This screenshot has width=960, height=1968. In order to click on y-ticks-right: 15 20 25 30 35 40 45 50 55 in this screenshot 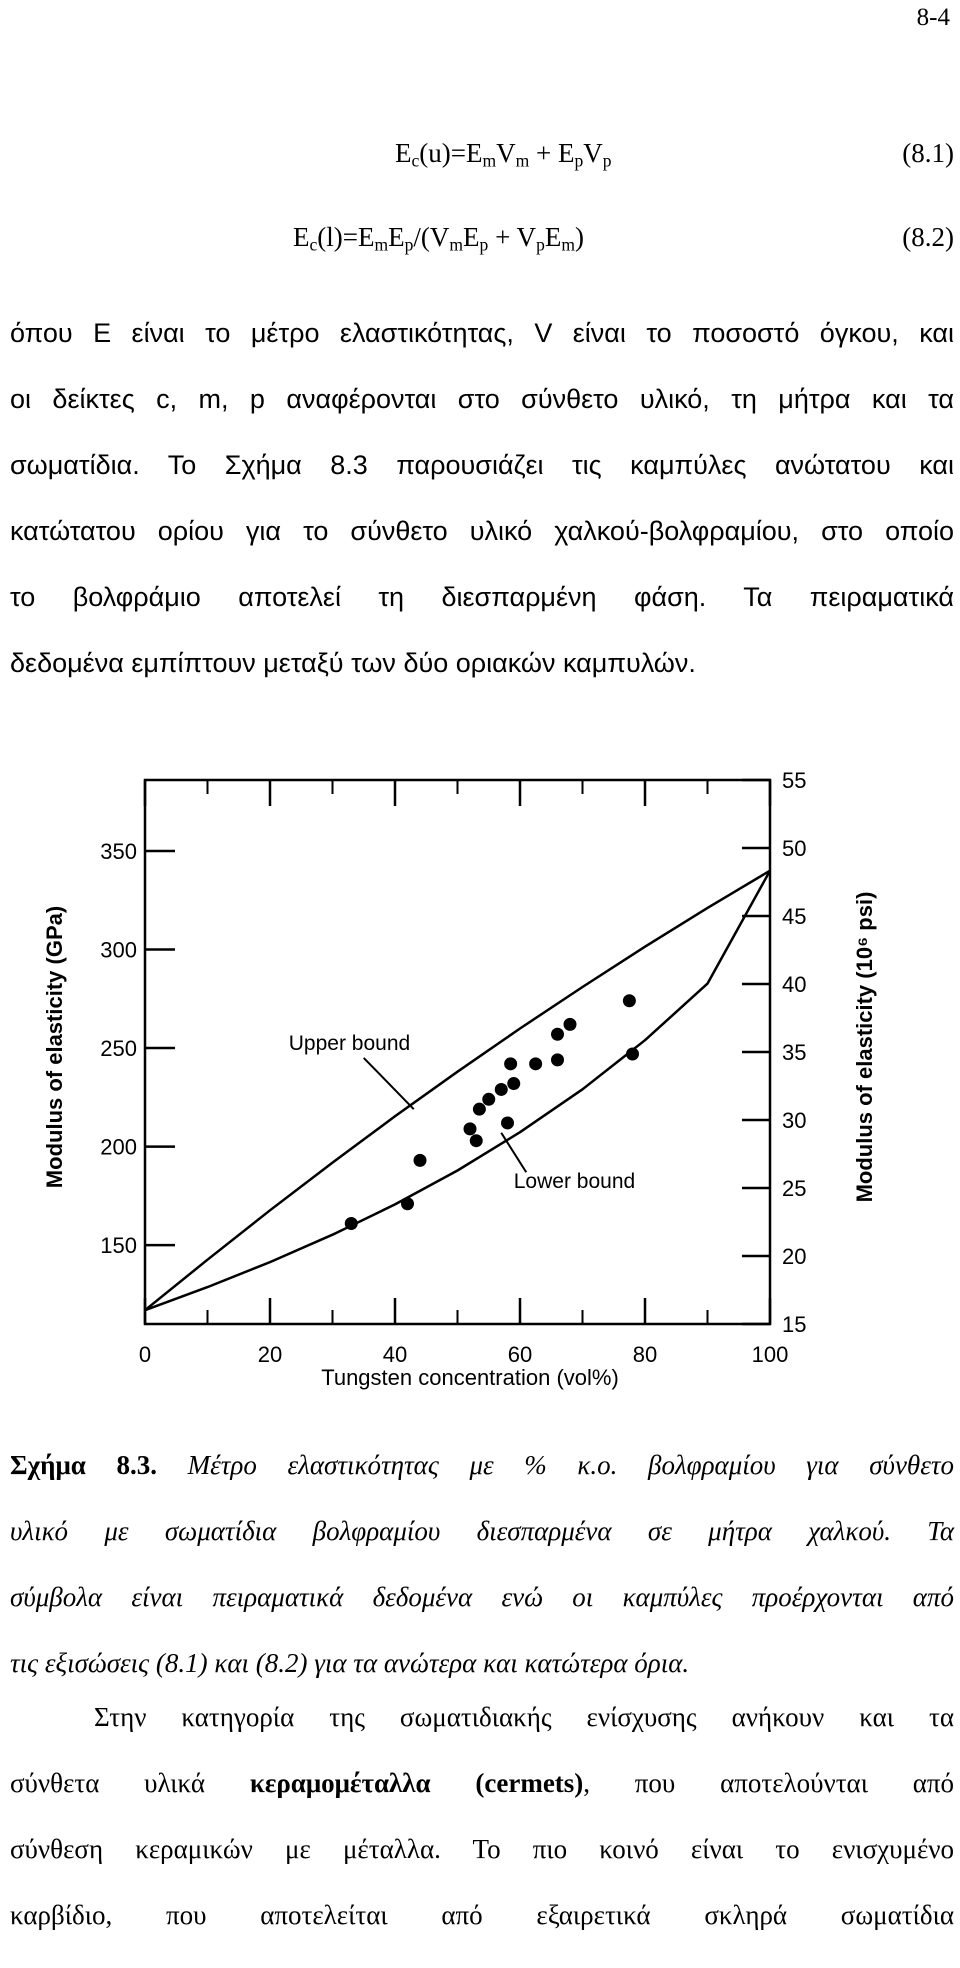, I will do `click(774, 1052)`.